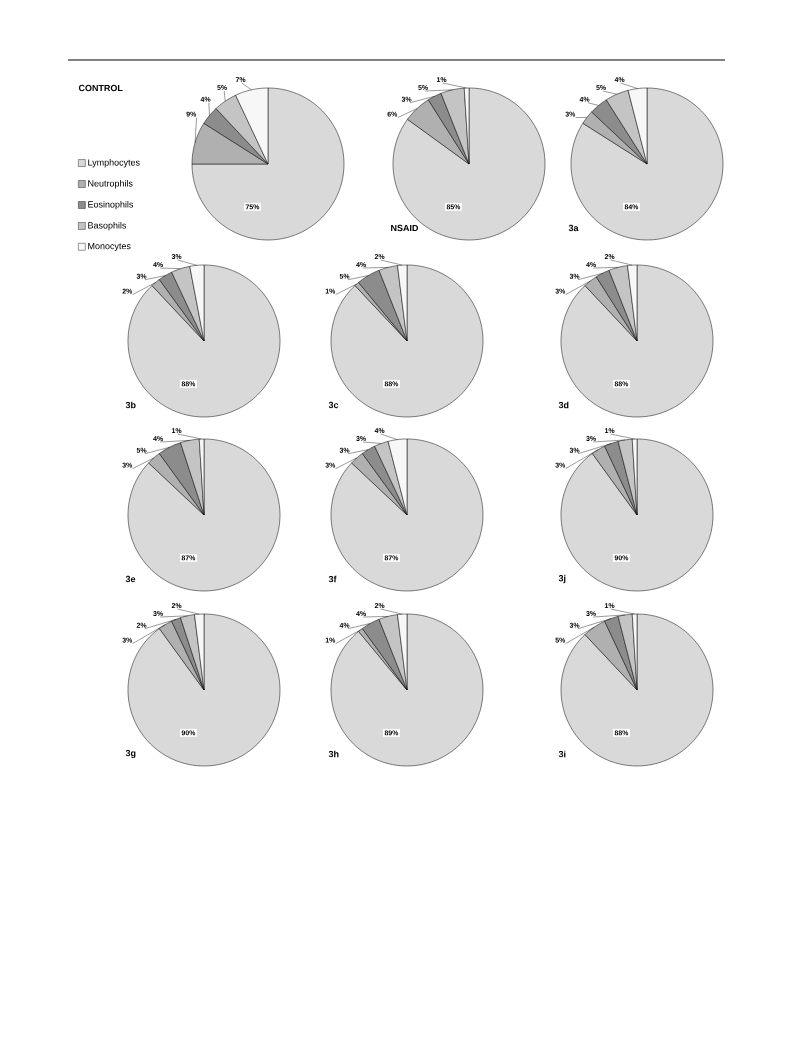 The height and width of the screenshot is (1053, 793). I want to click on text: CONTROL, so click(100, 88).